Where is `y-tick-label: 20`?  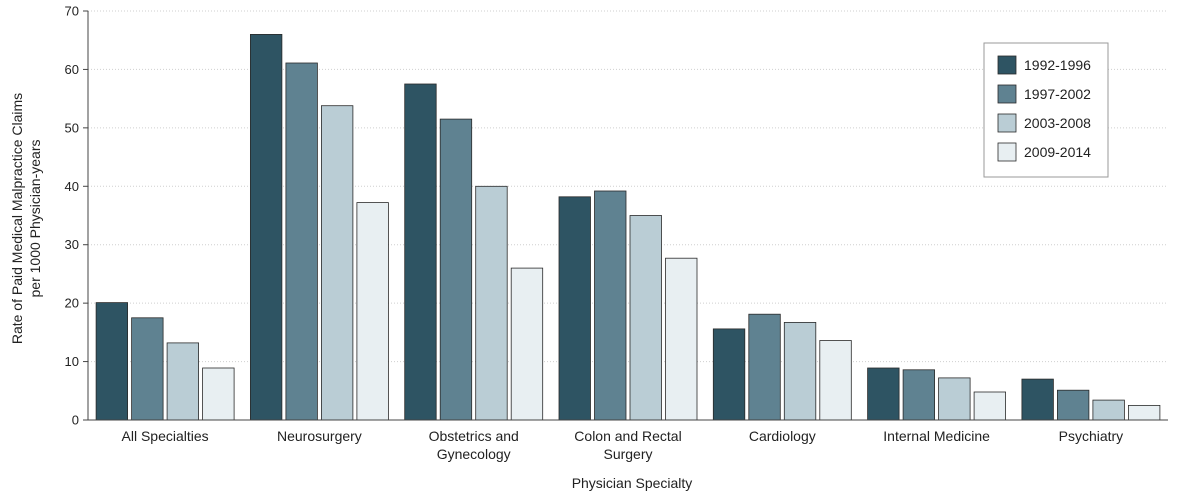 y-tick-label: 20 is located at coordinates (72, 303).